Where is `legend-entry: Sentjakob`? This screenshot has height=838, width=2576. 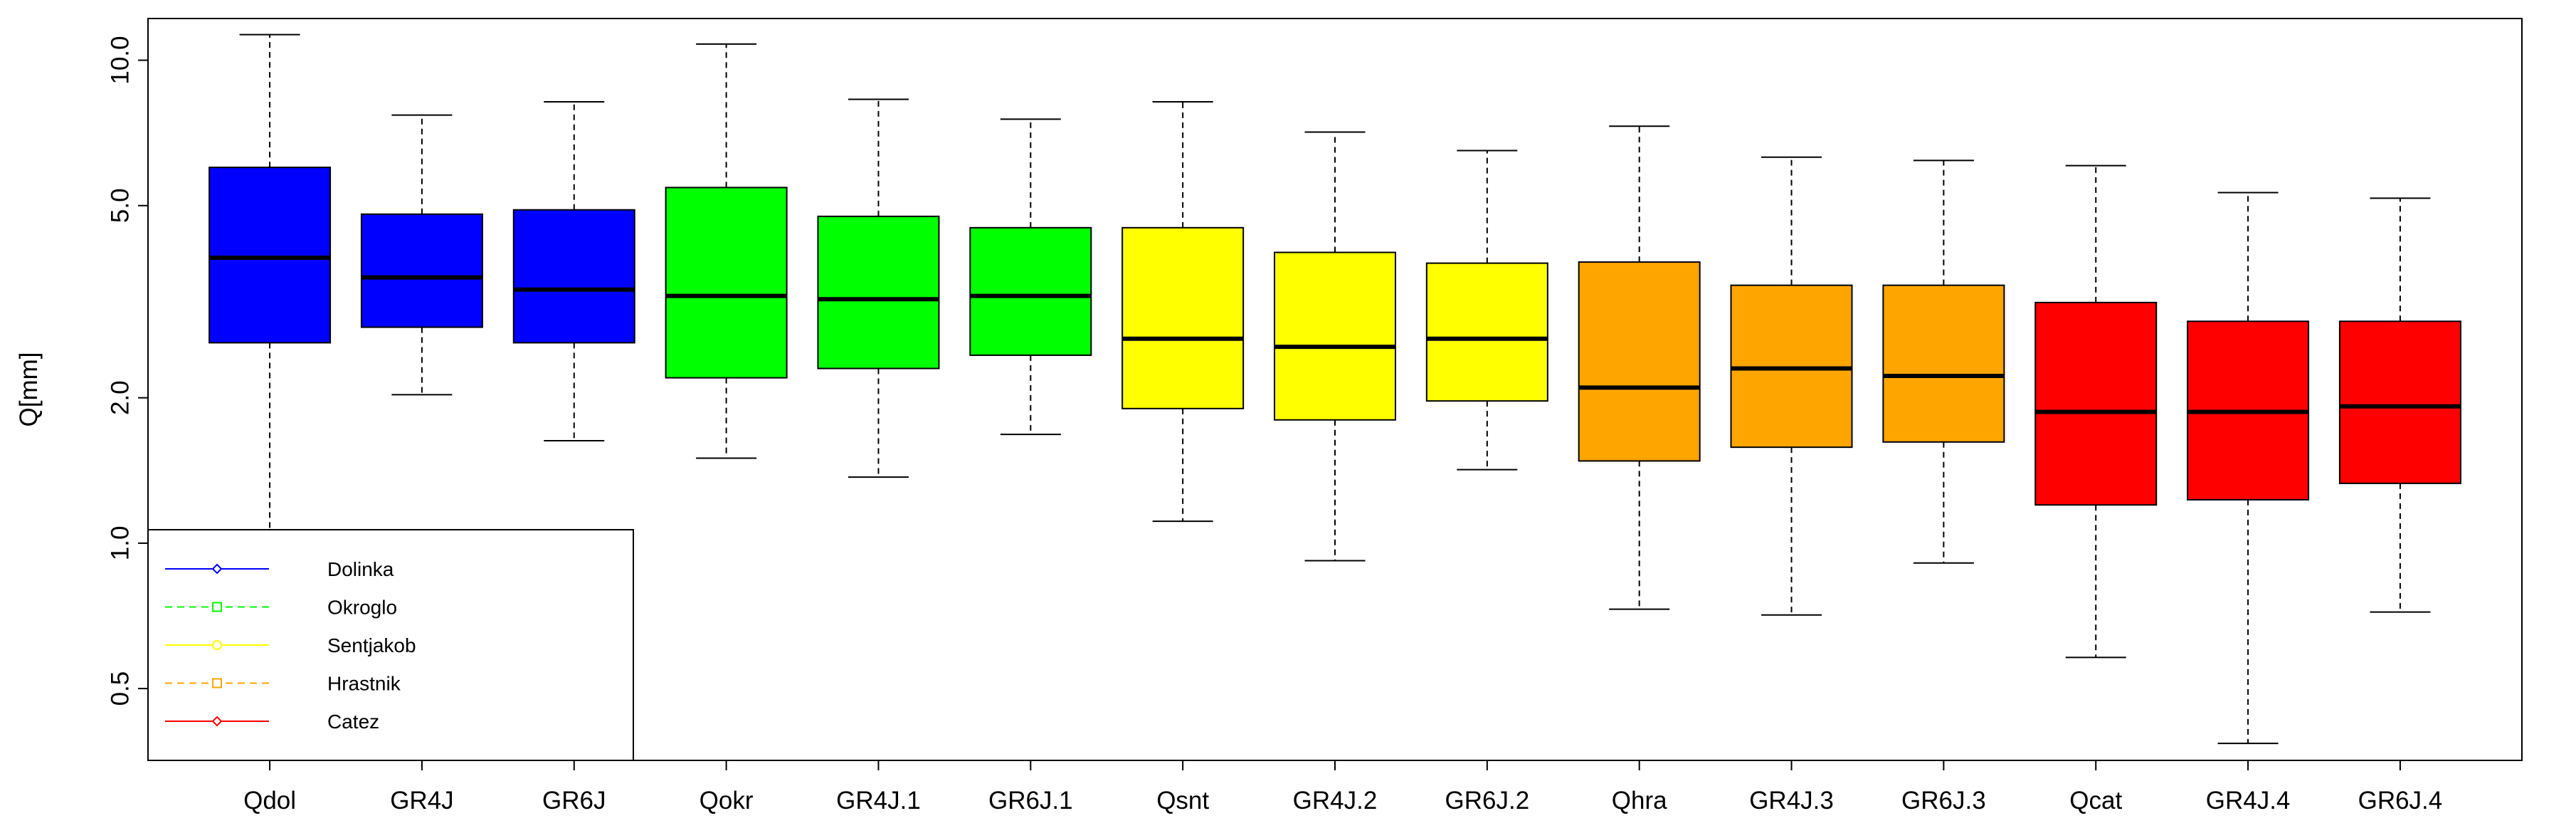
legend-entry: Sentjakob is located at coordinates (290, 645).